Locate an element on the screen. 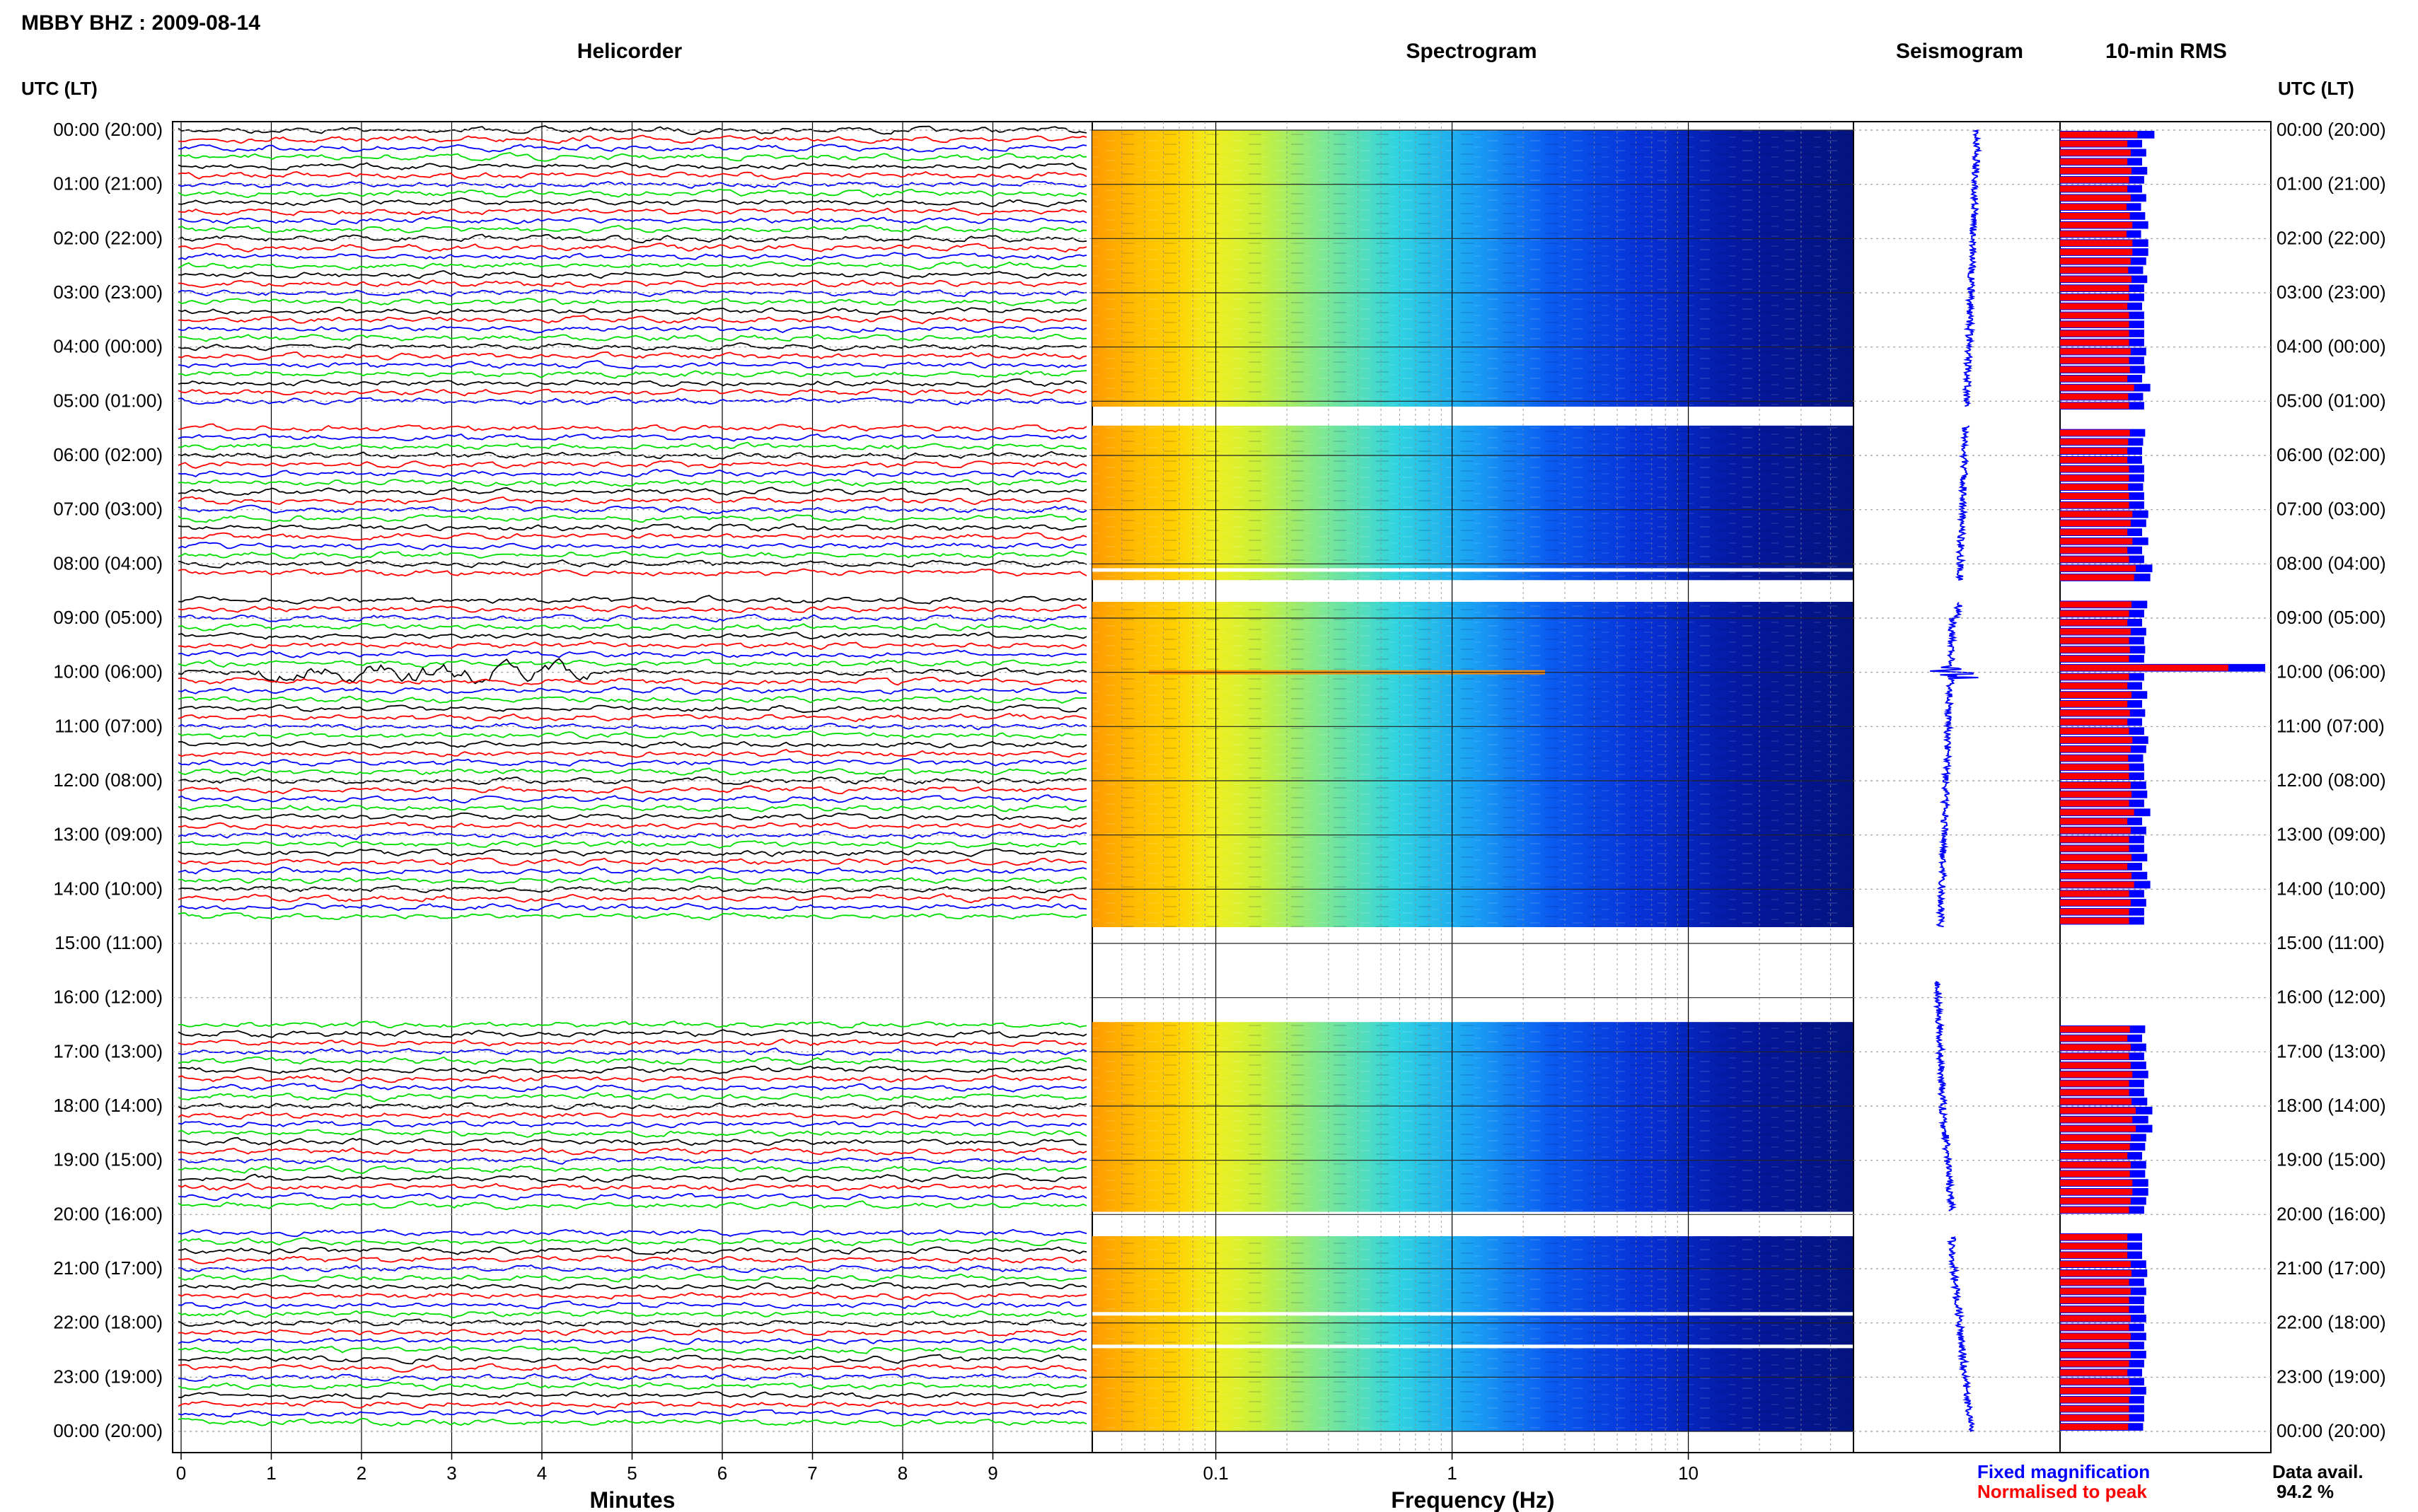 The height and width of the screenshot is (1512, 2418). time-label-right: 14:00 (10:00) is located at coordinates (2331, 888).